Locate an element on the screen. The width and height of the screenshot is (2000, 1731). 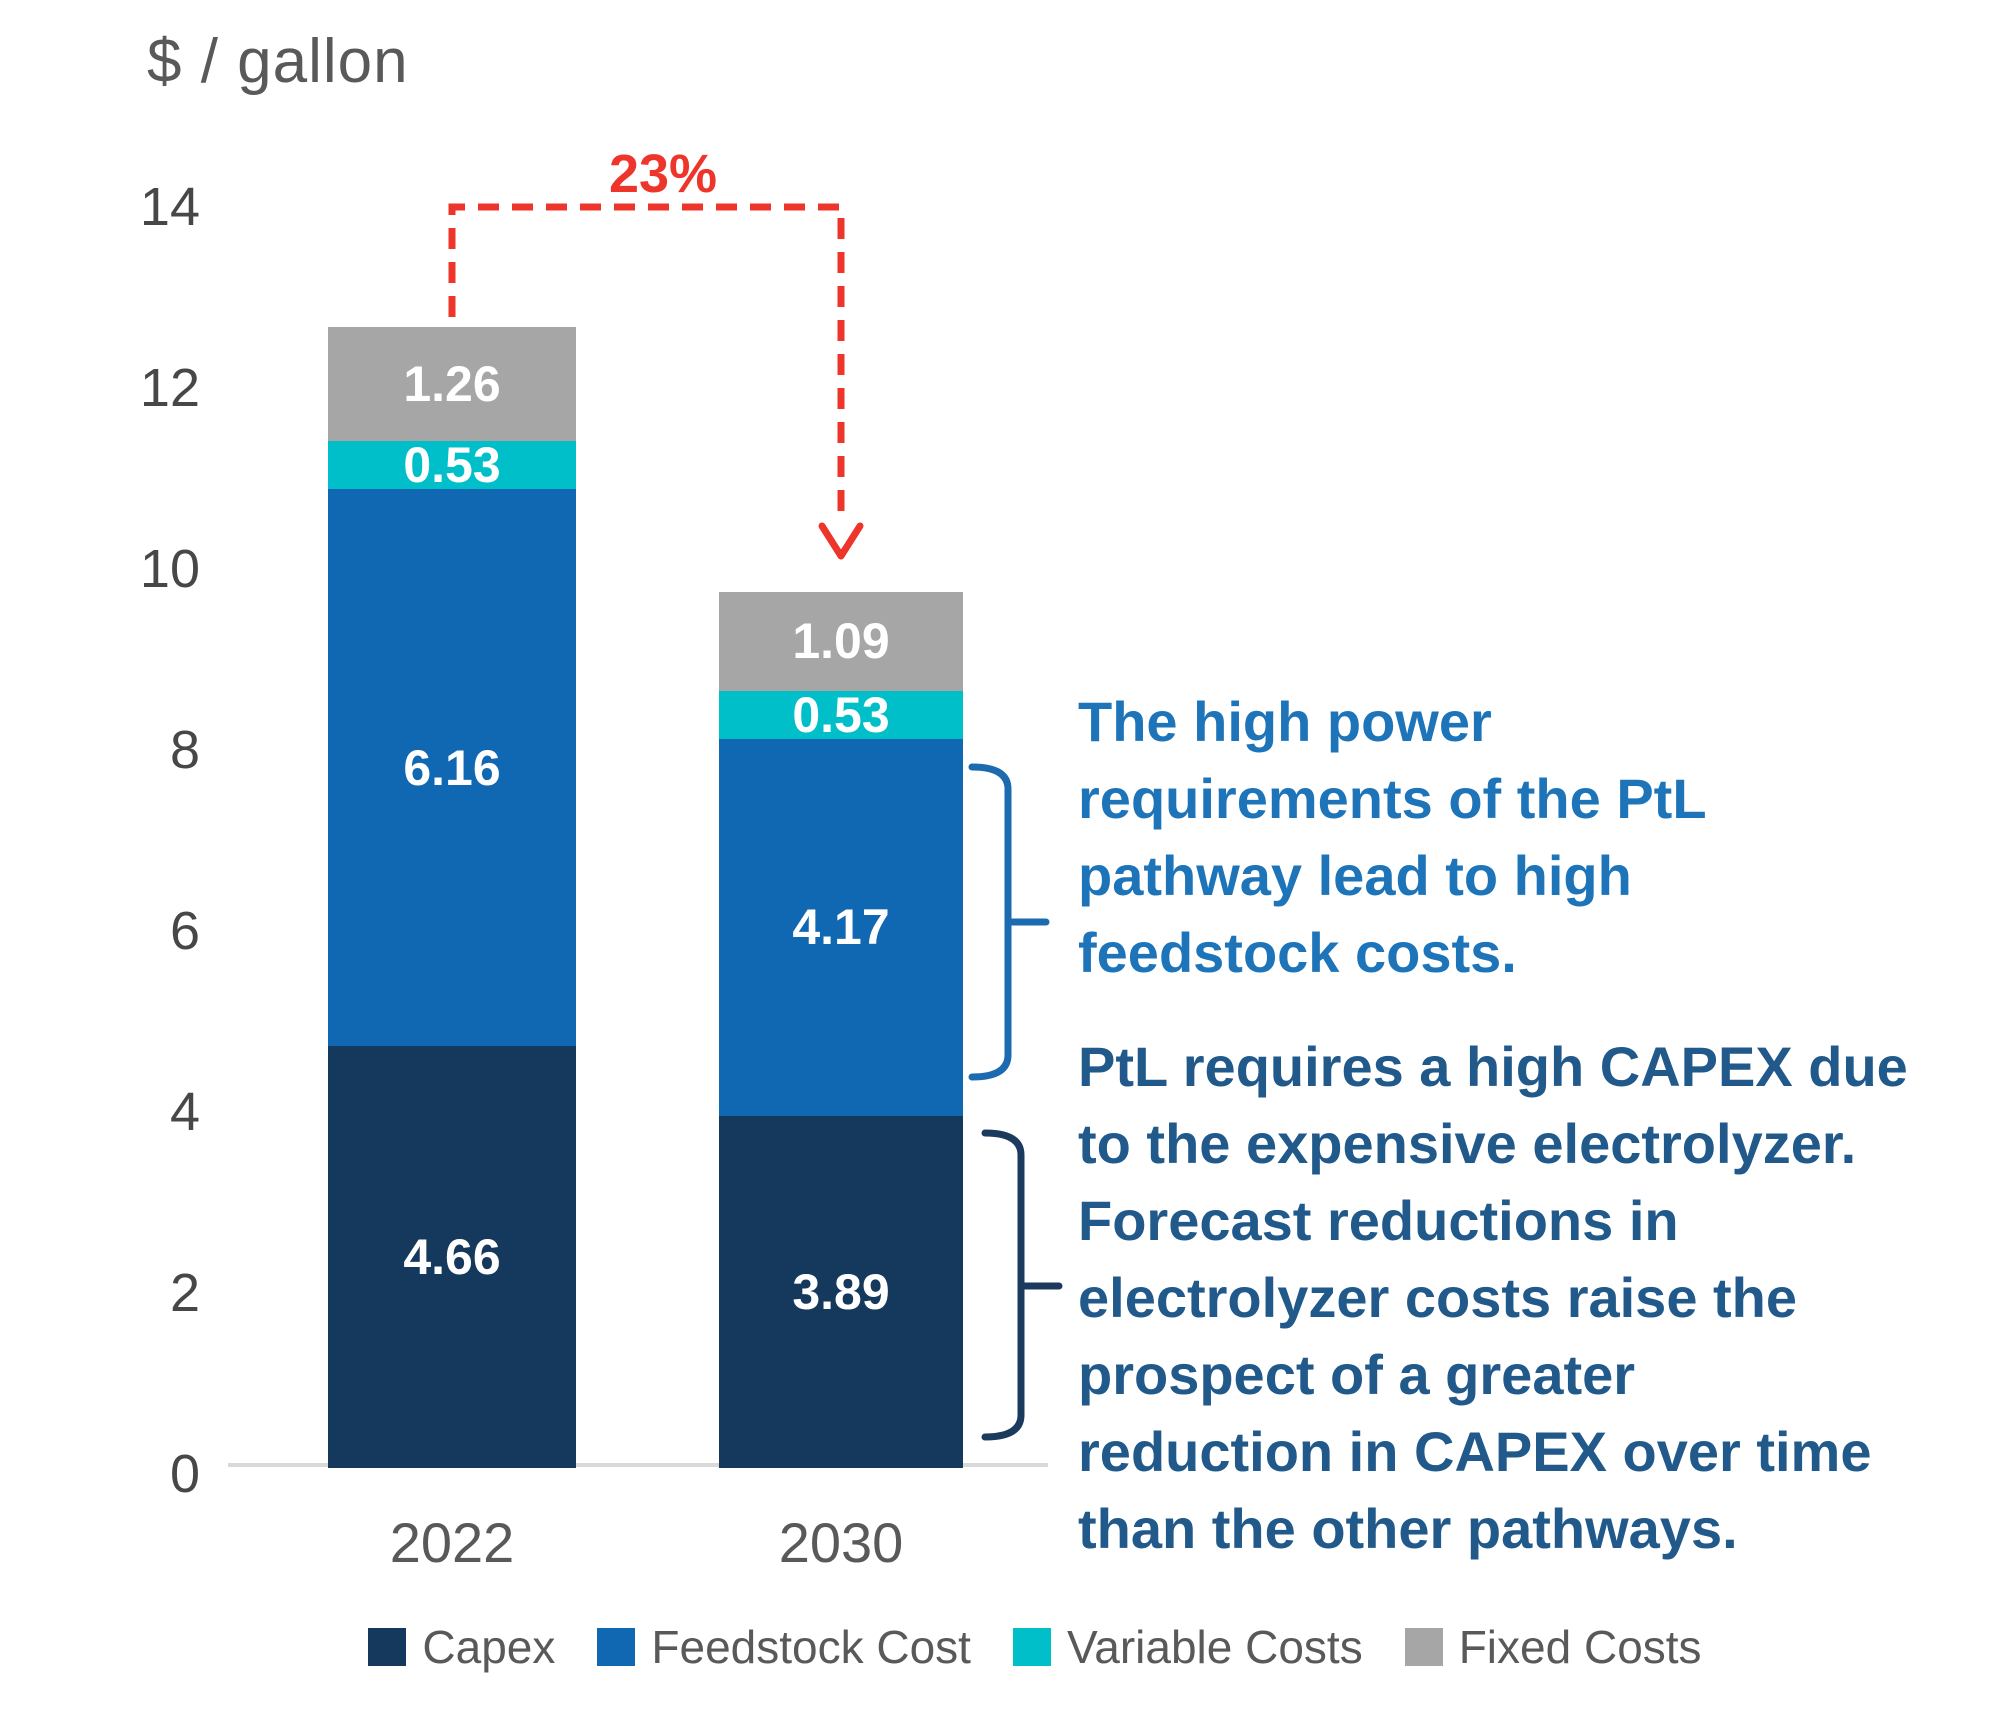
y-tick-14: 14 is located at coordinates (169, 207).